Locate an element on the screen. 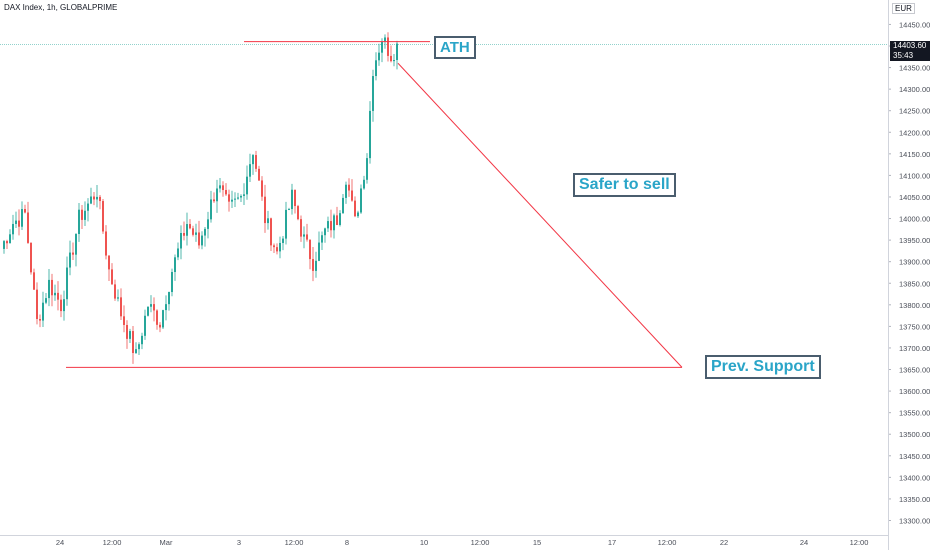 This screenshot has height=550, width=932. current-price-tag: 14403.60 35:43 is located at coordinates (910, 51).